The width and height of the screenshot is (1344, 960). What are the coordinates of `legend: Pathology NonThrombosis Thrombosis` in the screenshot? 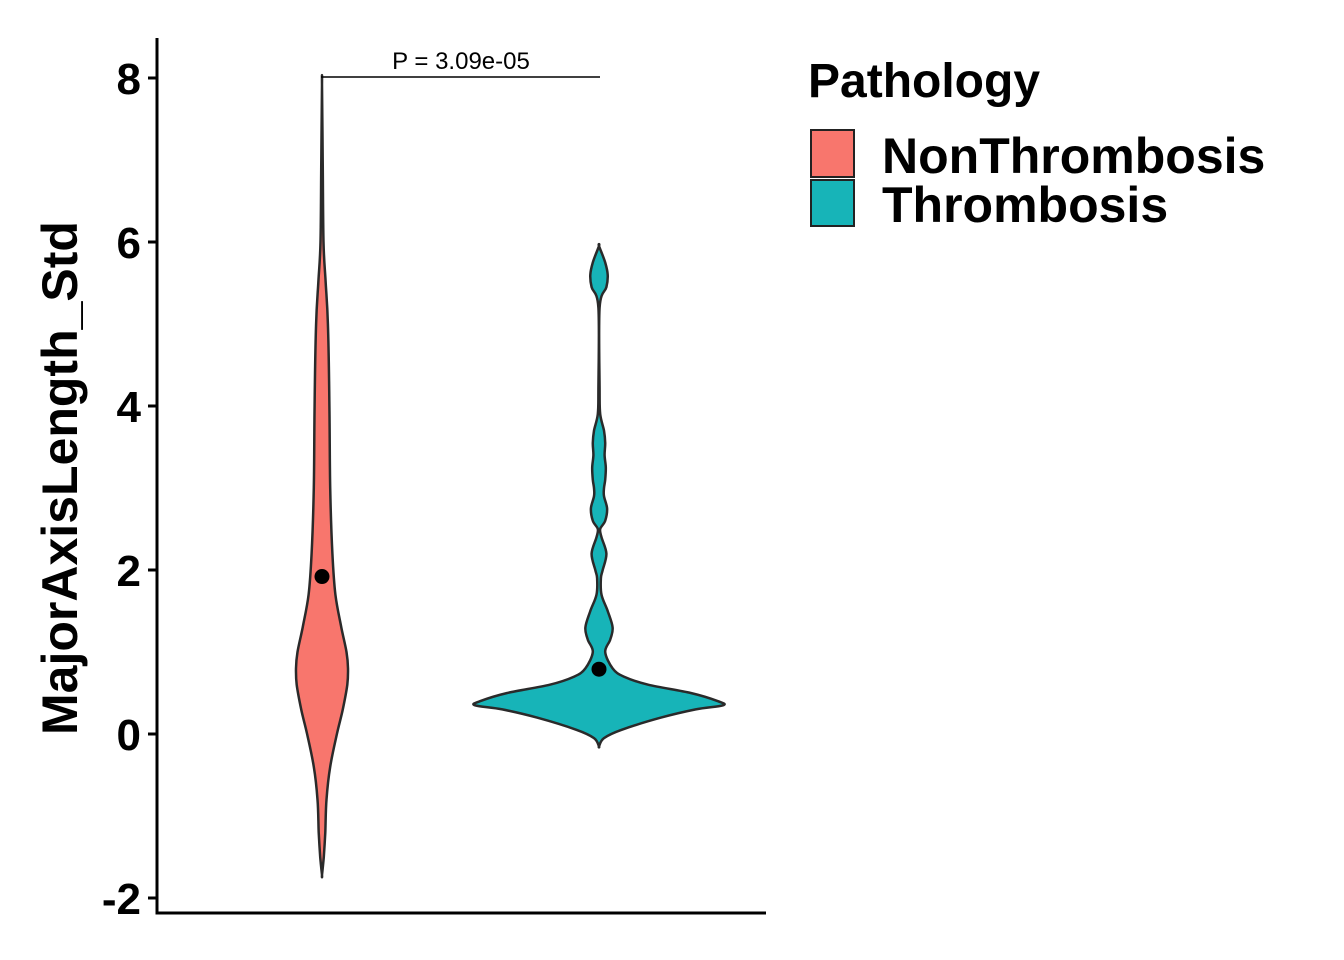 It's located at (1036, 144).